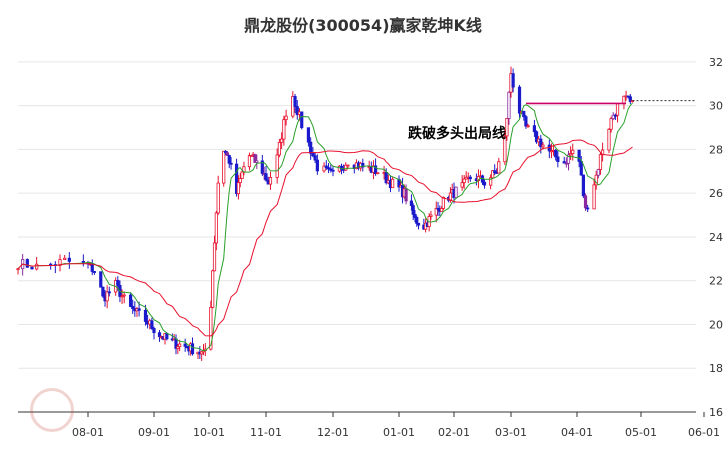 This screenshot has width=726, height=450. Describe the element at coordinates (88, 432) in the screenshot. I see `x-tick-label: 08-01` at that location.